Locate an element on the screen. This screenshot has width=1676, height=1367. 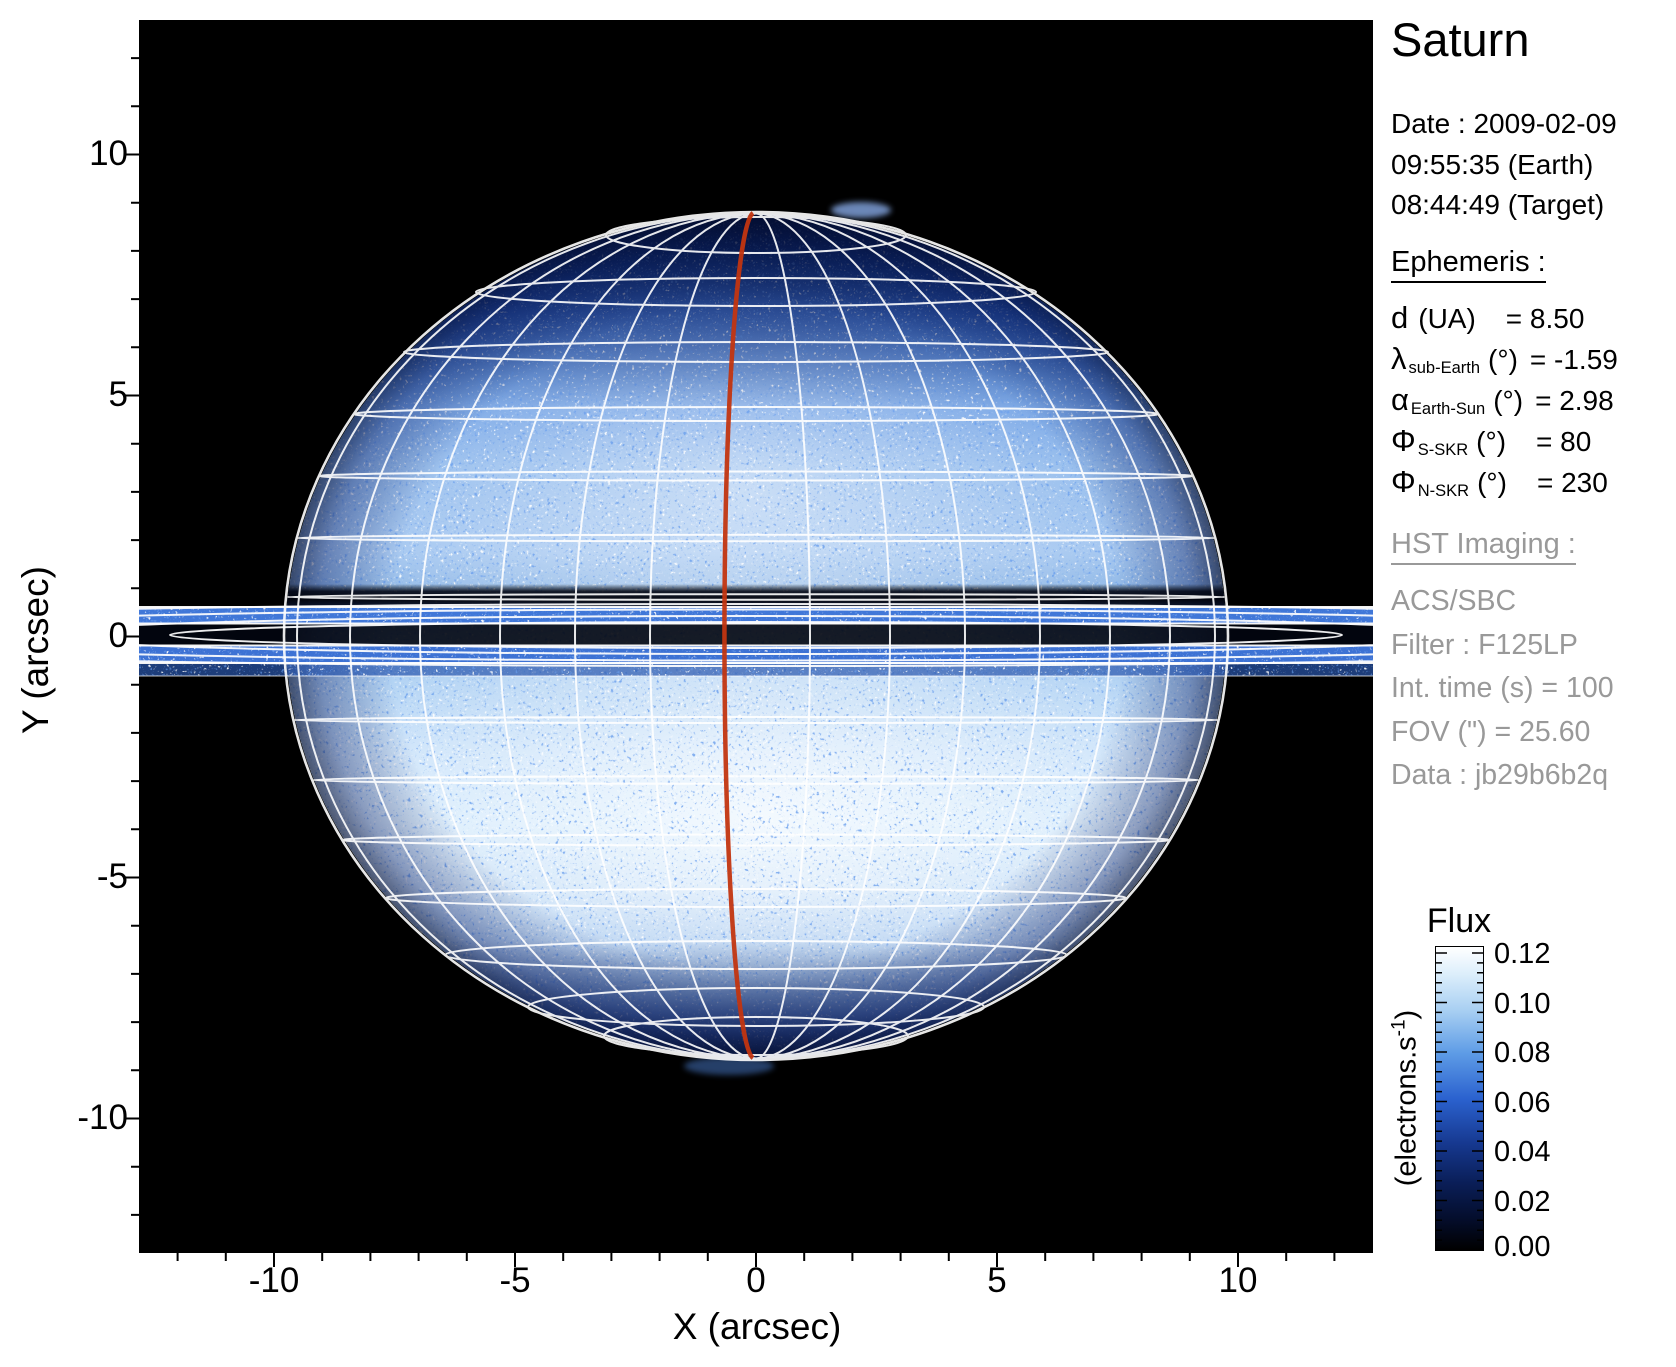
hst-fov: FOV (") = 25.60 is located at coordinates (1491, 731).